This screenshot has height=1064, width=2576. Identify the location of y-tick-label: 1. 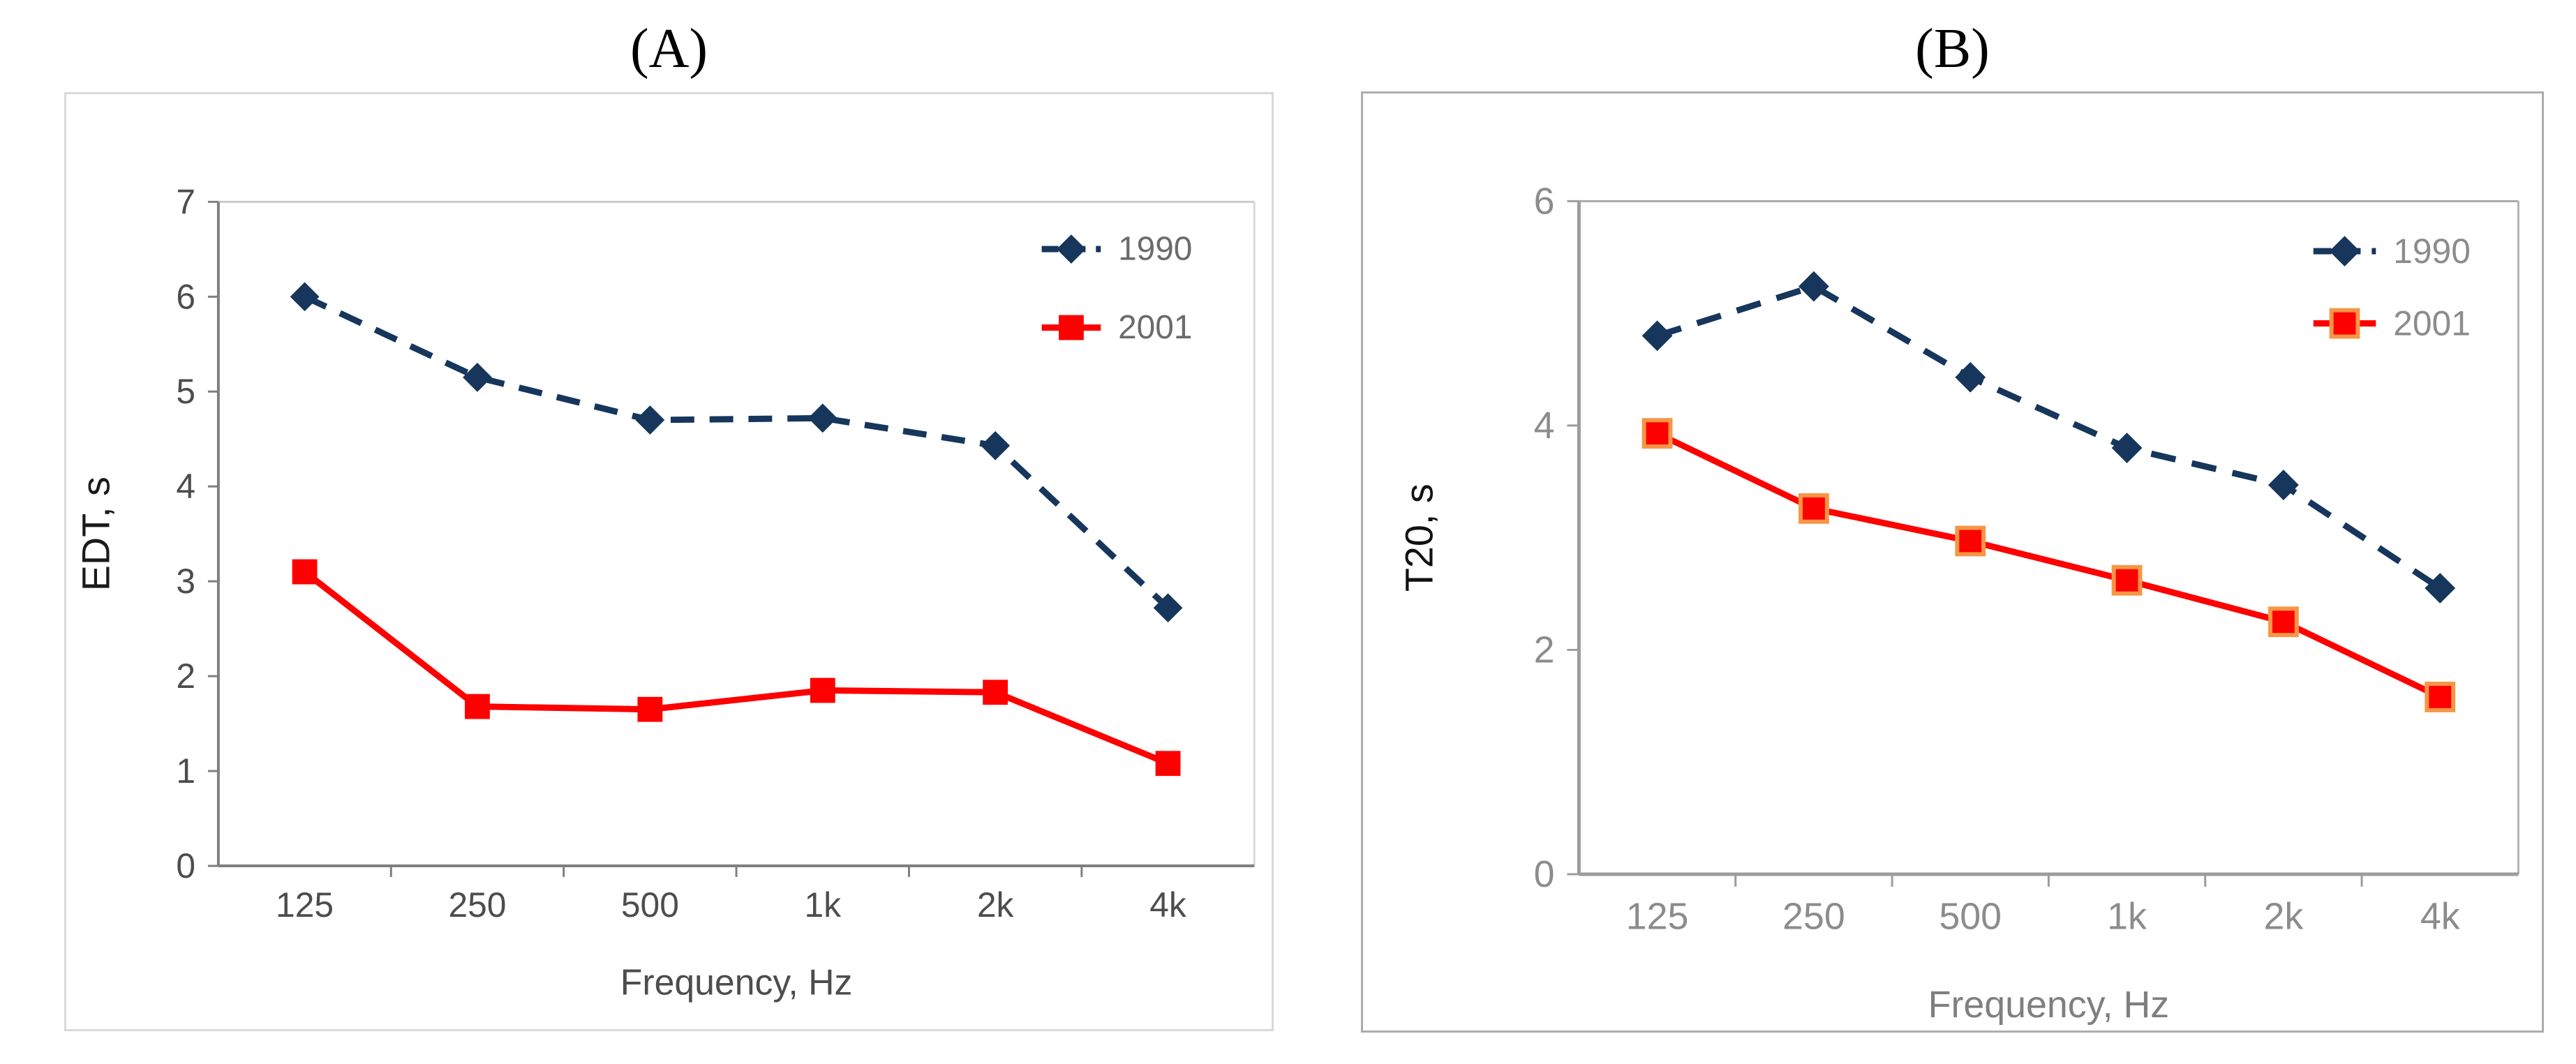
(186, 771).